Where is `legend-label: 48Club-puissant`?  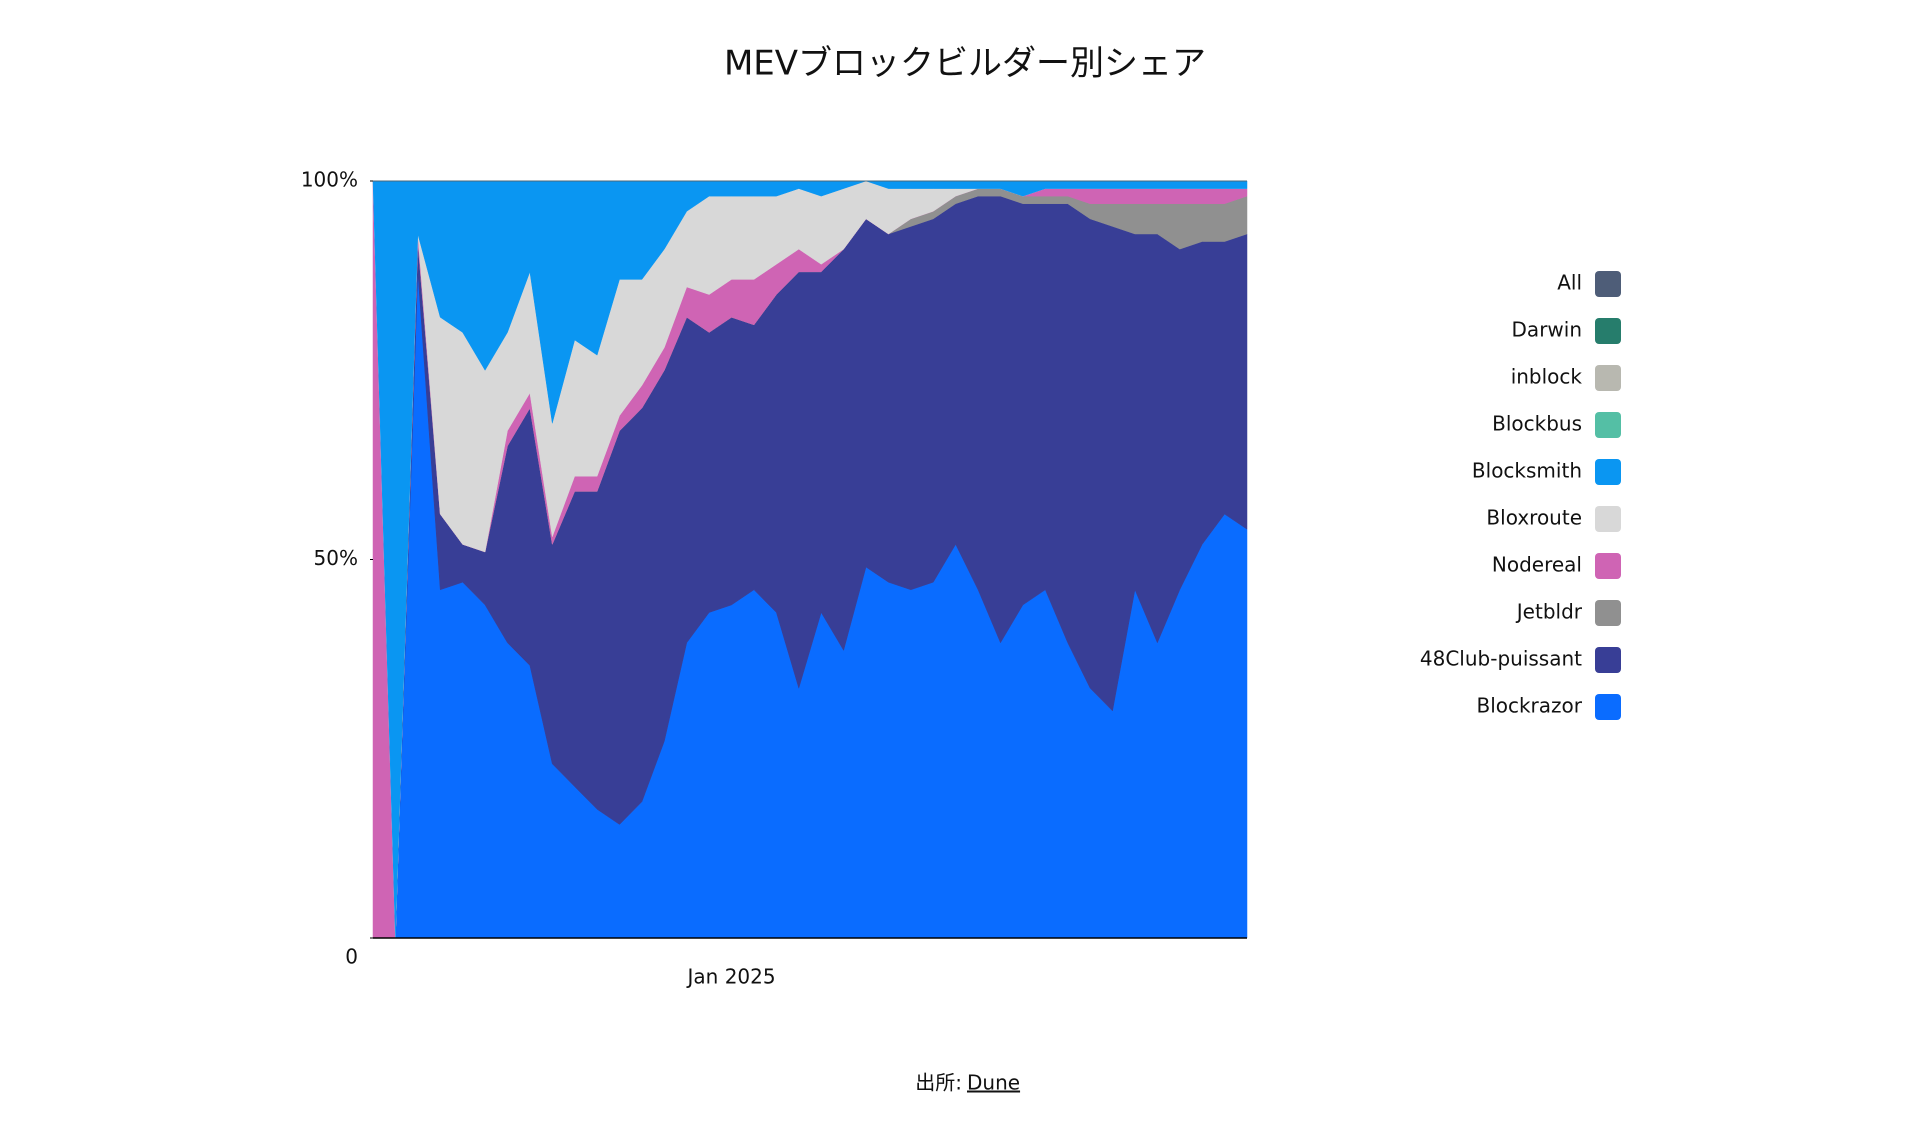
legend-label: 48Club-puissant is located at coordinates (1501, 659).